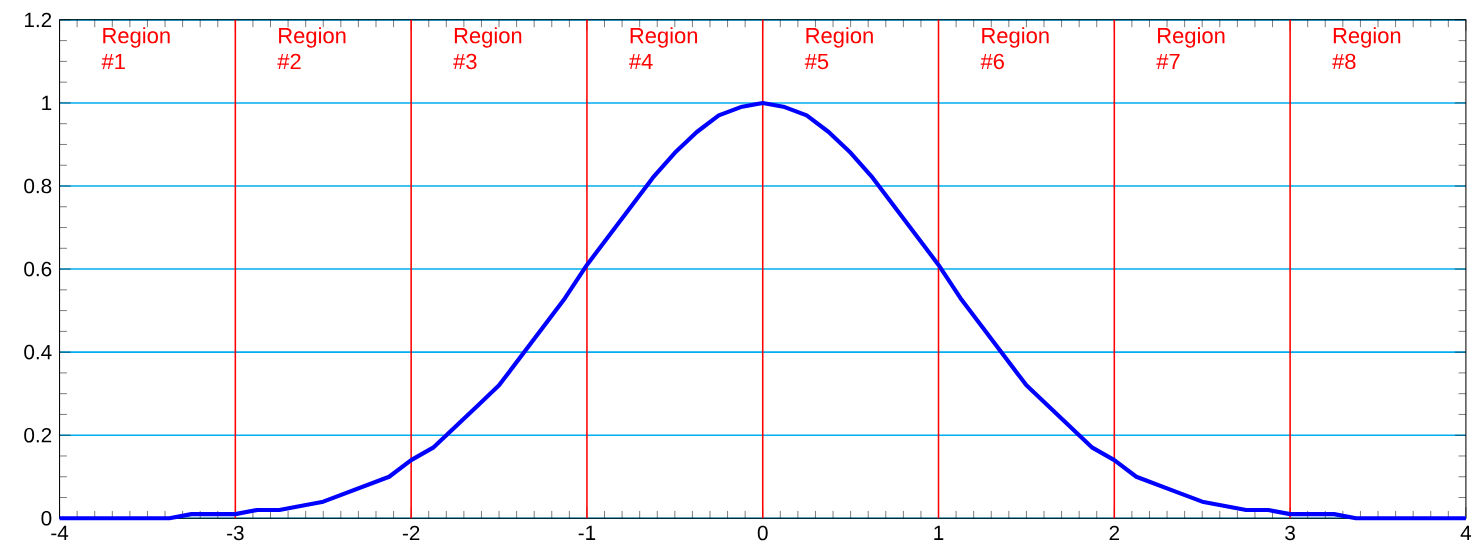  I want to click on annotation: Region #2, so click(311, 48).